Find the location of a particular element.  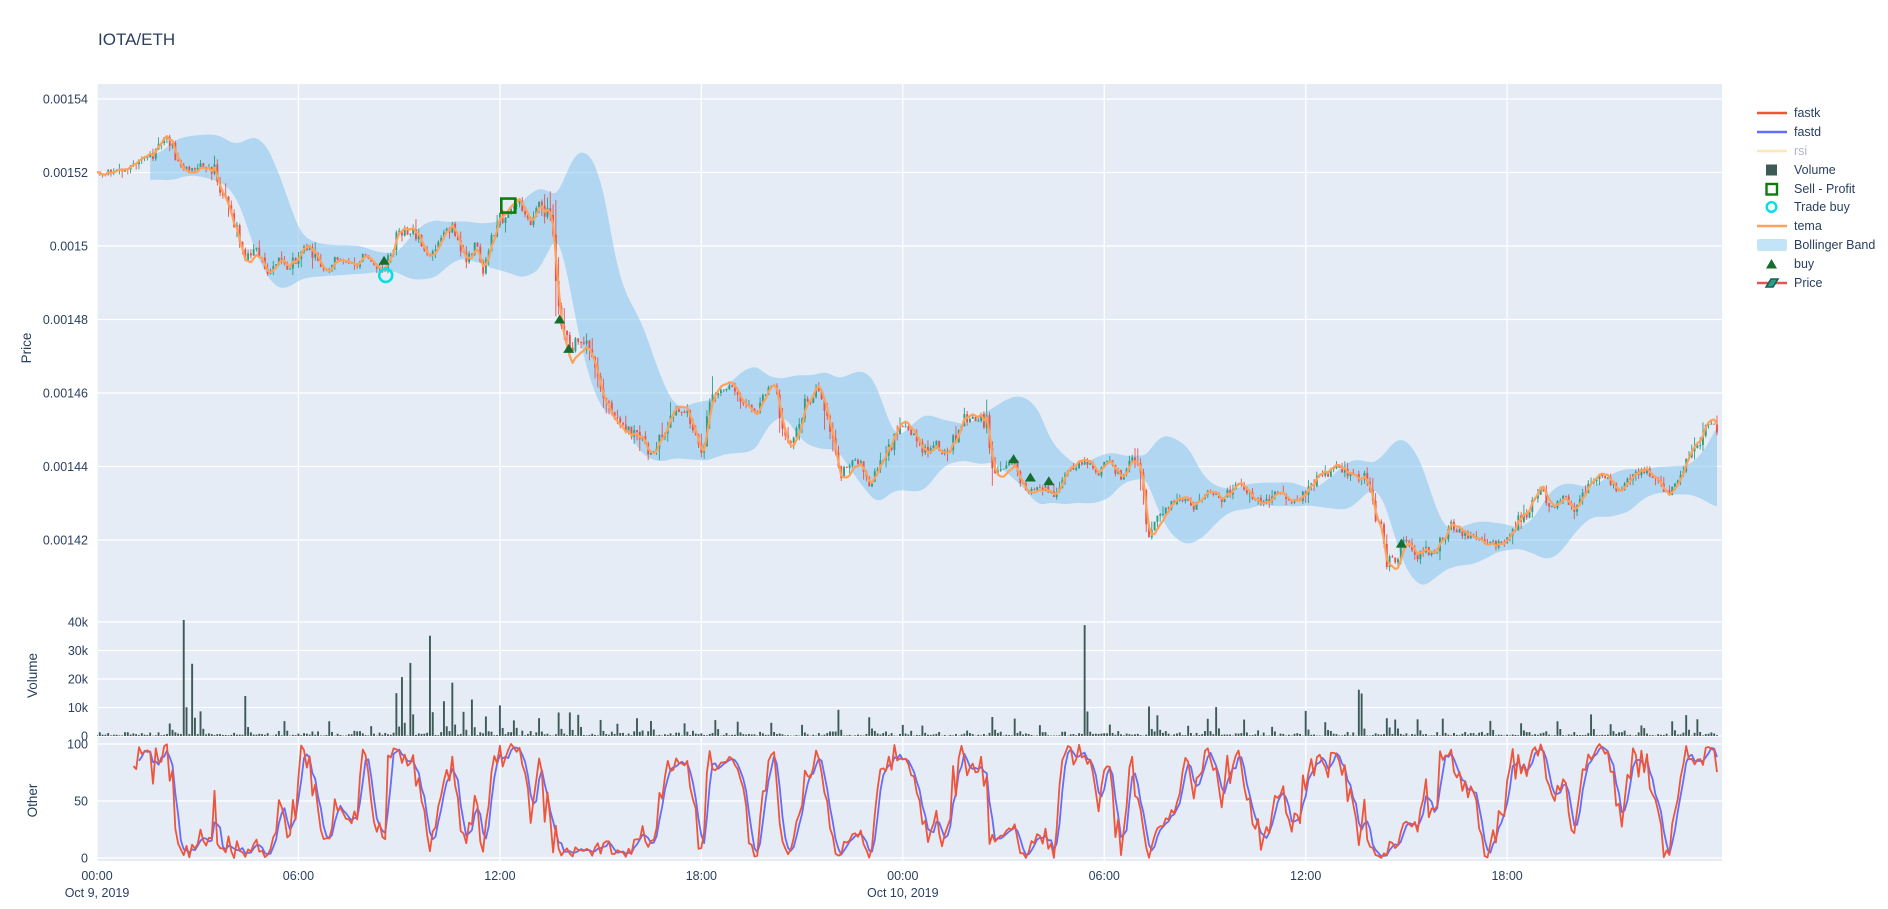

legend-item-tema: tema is located at coordinates (1815, 226).